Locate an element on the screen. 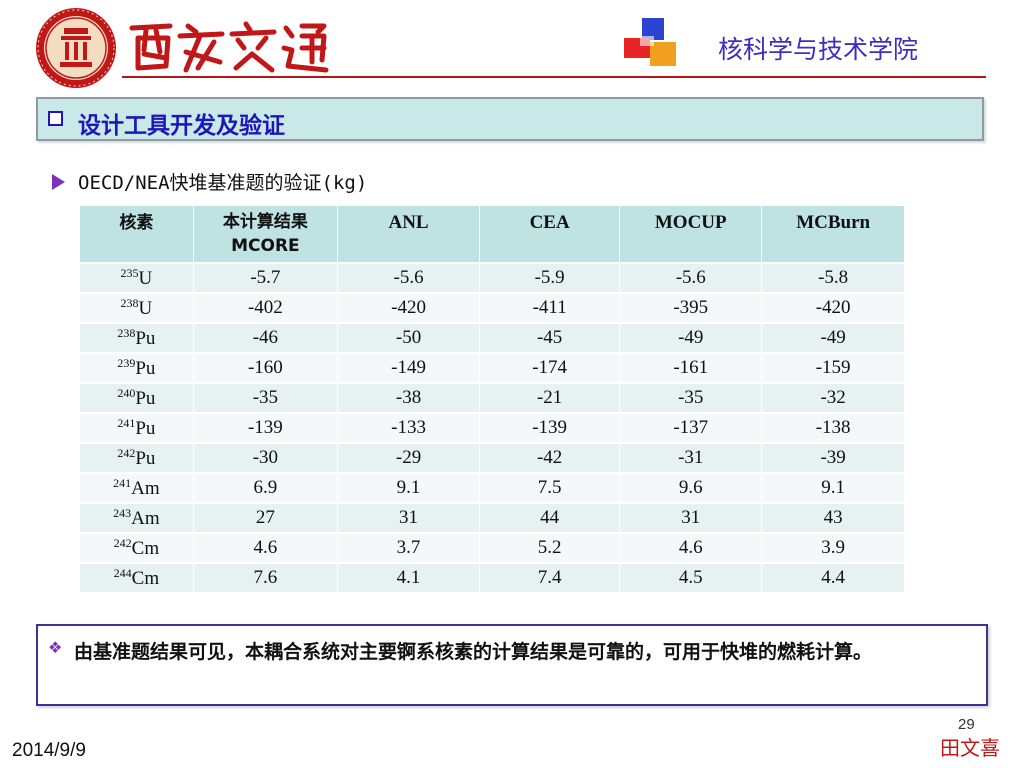  value-cell: -161 is located at coordinates (691, 367).